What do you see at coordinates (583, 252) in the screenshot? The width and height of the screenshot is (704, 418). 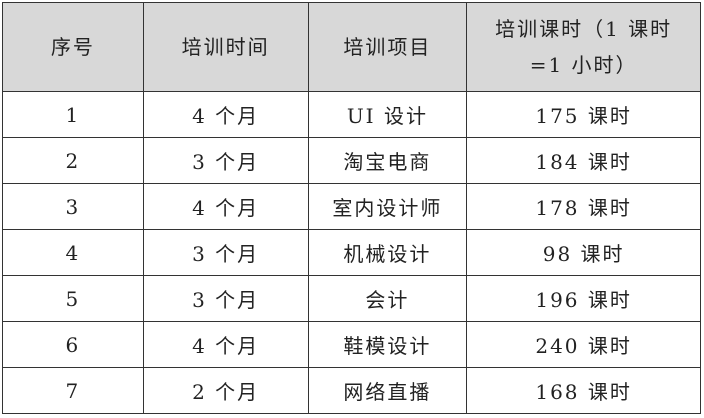 I see `cell-hours: 98 课时` at bounding box center [583, 252].